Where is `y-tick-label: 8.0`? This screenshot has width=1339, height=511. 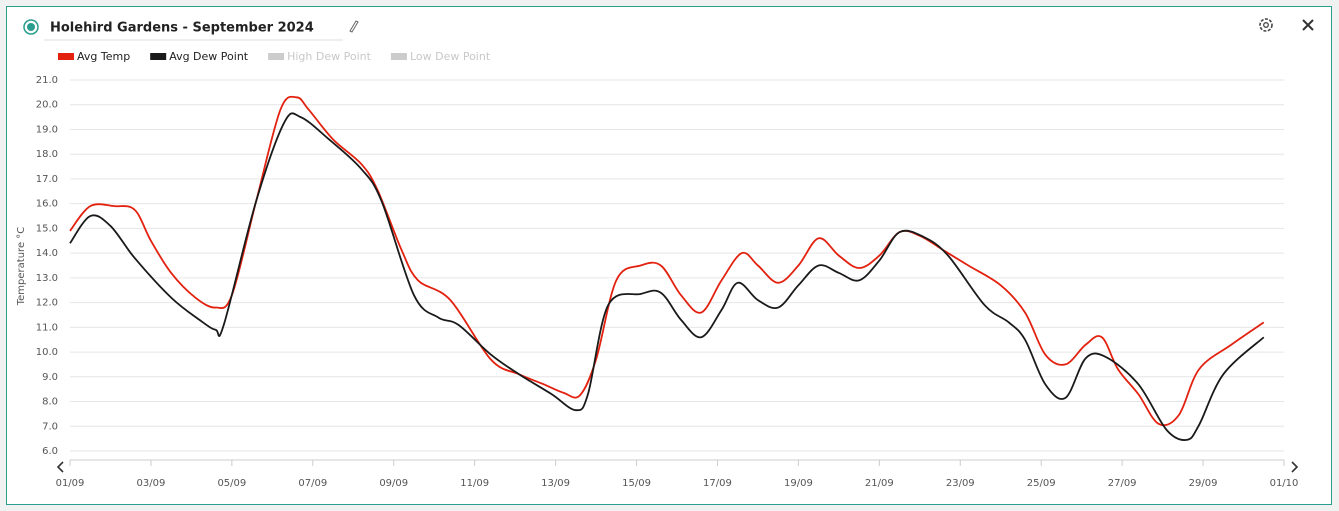 y-tick-label: 8.0 is located at coordinates (50, 402).